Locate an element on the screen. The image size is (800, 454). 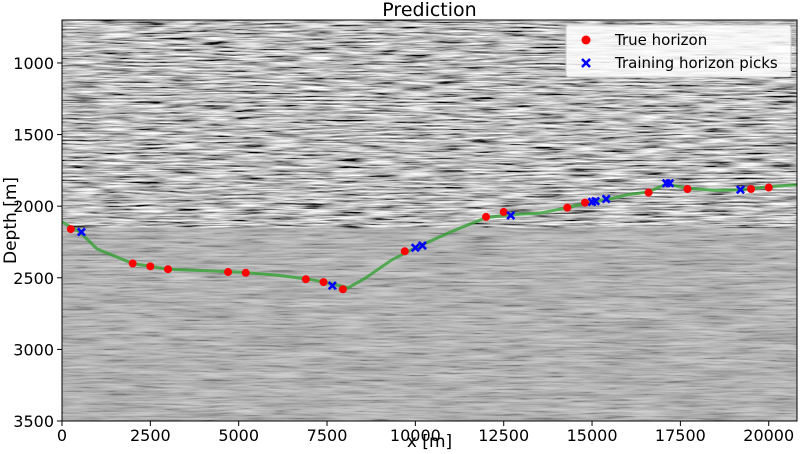
x-tick-label: 20000 is located at coordinates (768, 435).